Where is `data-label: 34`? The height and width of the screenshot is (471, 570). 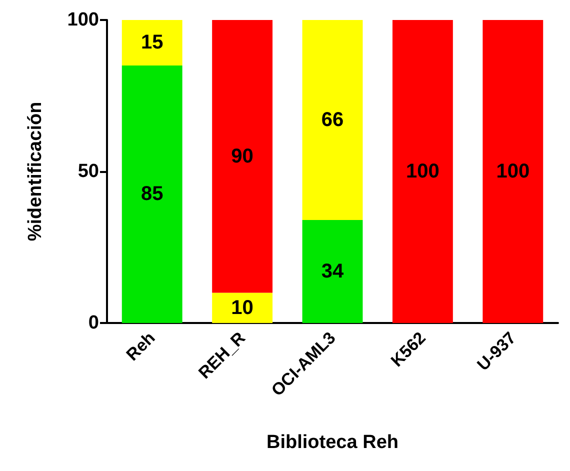 data-label: 34 is located at coordinates (332, 271).